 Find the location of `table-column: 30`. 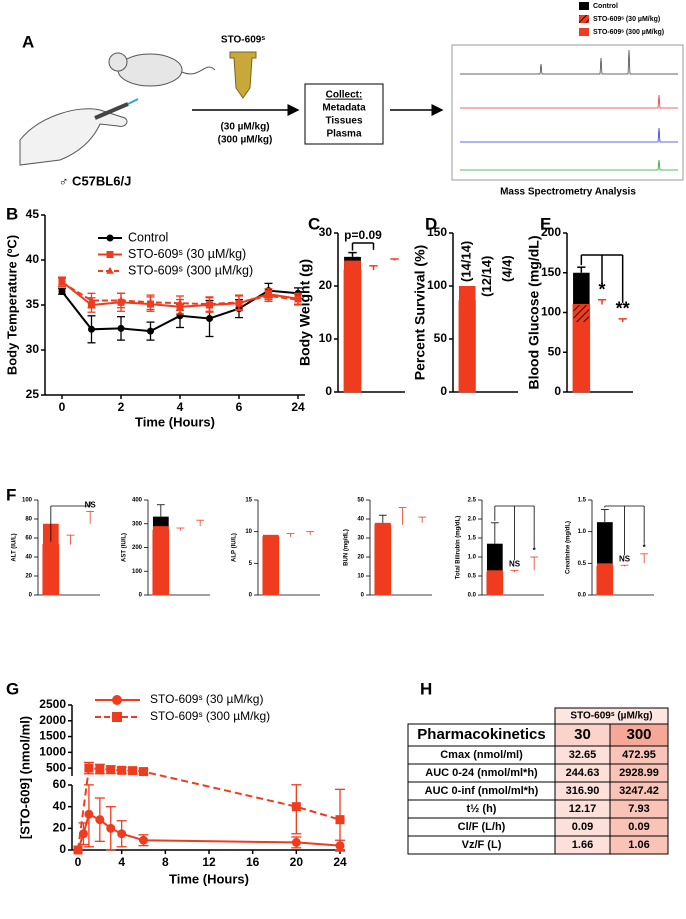

table-column: 30 is located at coordinates (582, 734).